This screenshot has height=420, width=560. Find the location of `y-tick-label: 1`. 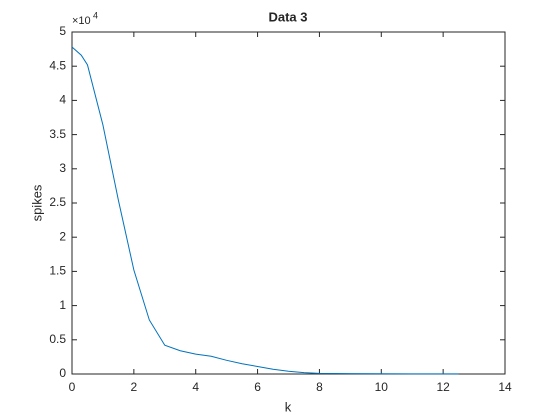

y-tick-label: 1 is located at coordinates (62, 305).